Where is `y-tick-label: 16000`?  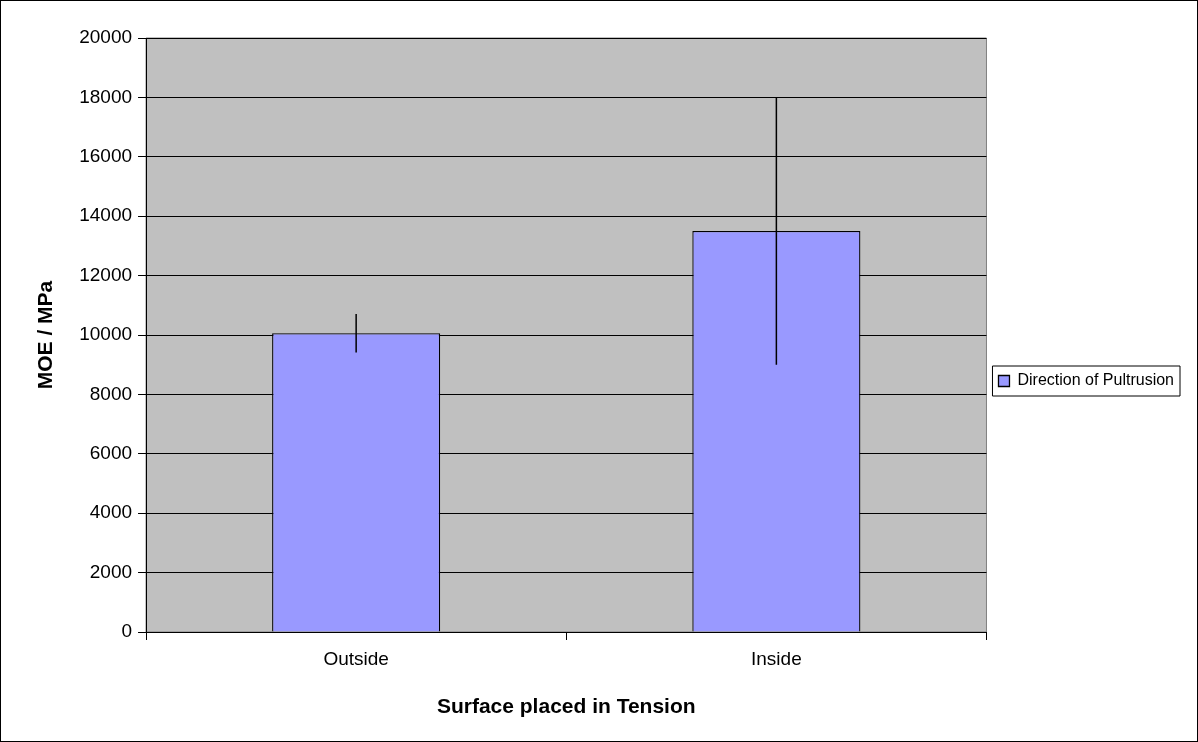
y-tick-label: 16000 is located at coordinates (106, 156).